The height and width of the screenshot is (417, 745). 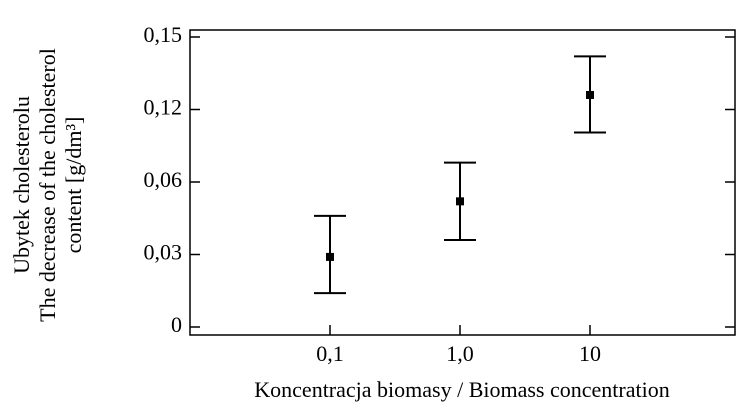 I want to click on y-tick-label: 0,15, so click(x=163, y=34).